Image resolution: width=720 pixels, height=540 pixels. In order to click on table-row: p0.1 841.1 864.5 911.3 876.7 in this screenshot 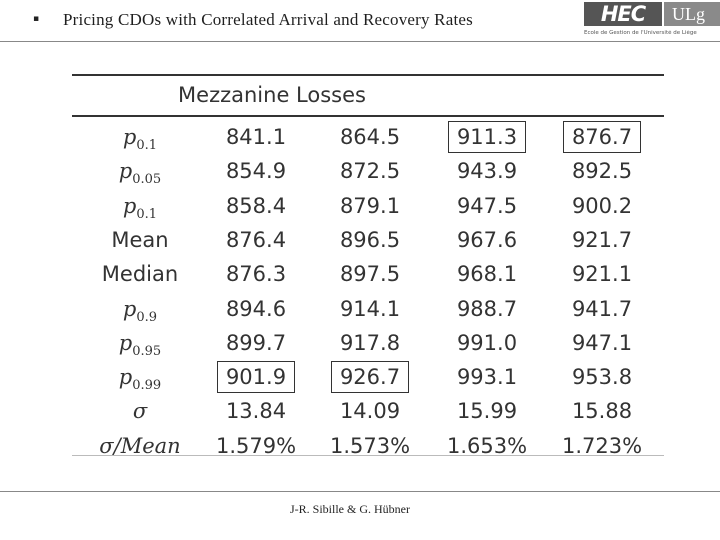, I will do `click(368, 137)`.